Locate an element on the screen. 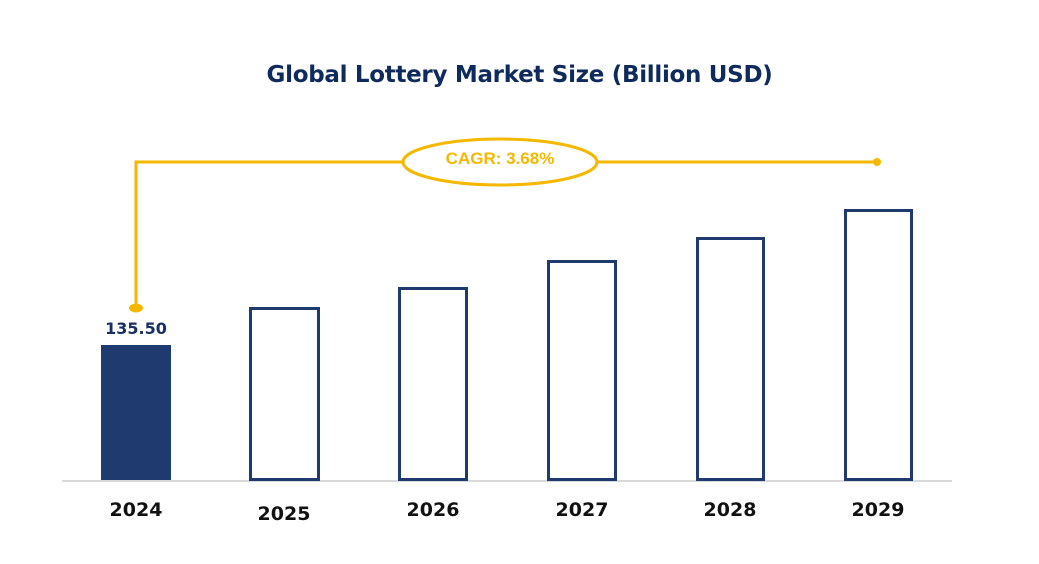  cagr-ellipse is located at coordinates (500, 162).